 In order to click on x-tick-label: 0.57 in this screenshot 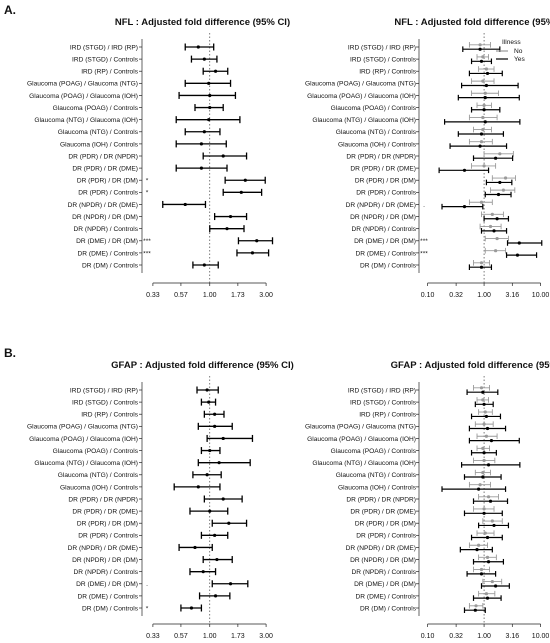, I will do `click(181, 295)`.